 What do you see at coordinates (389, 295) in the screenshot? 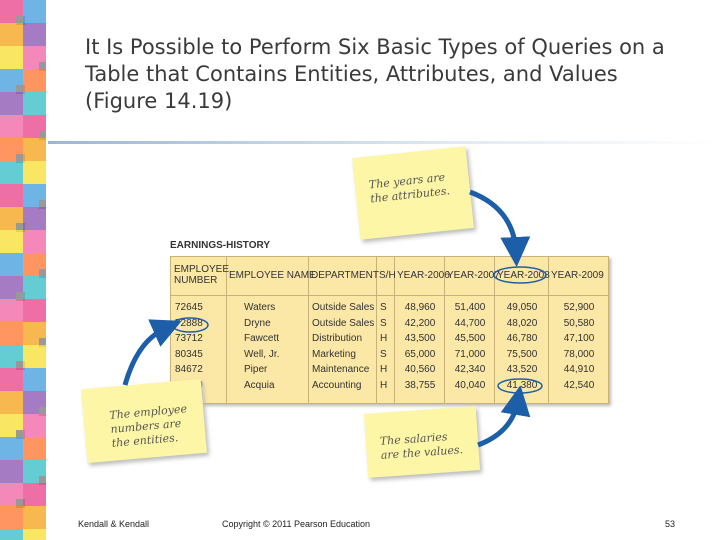
I see `header-rule` at bounding box center [389, 295].